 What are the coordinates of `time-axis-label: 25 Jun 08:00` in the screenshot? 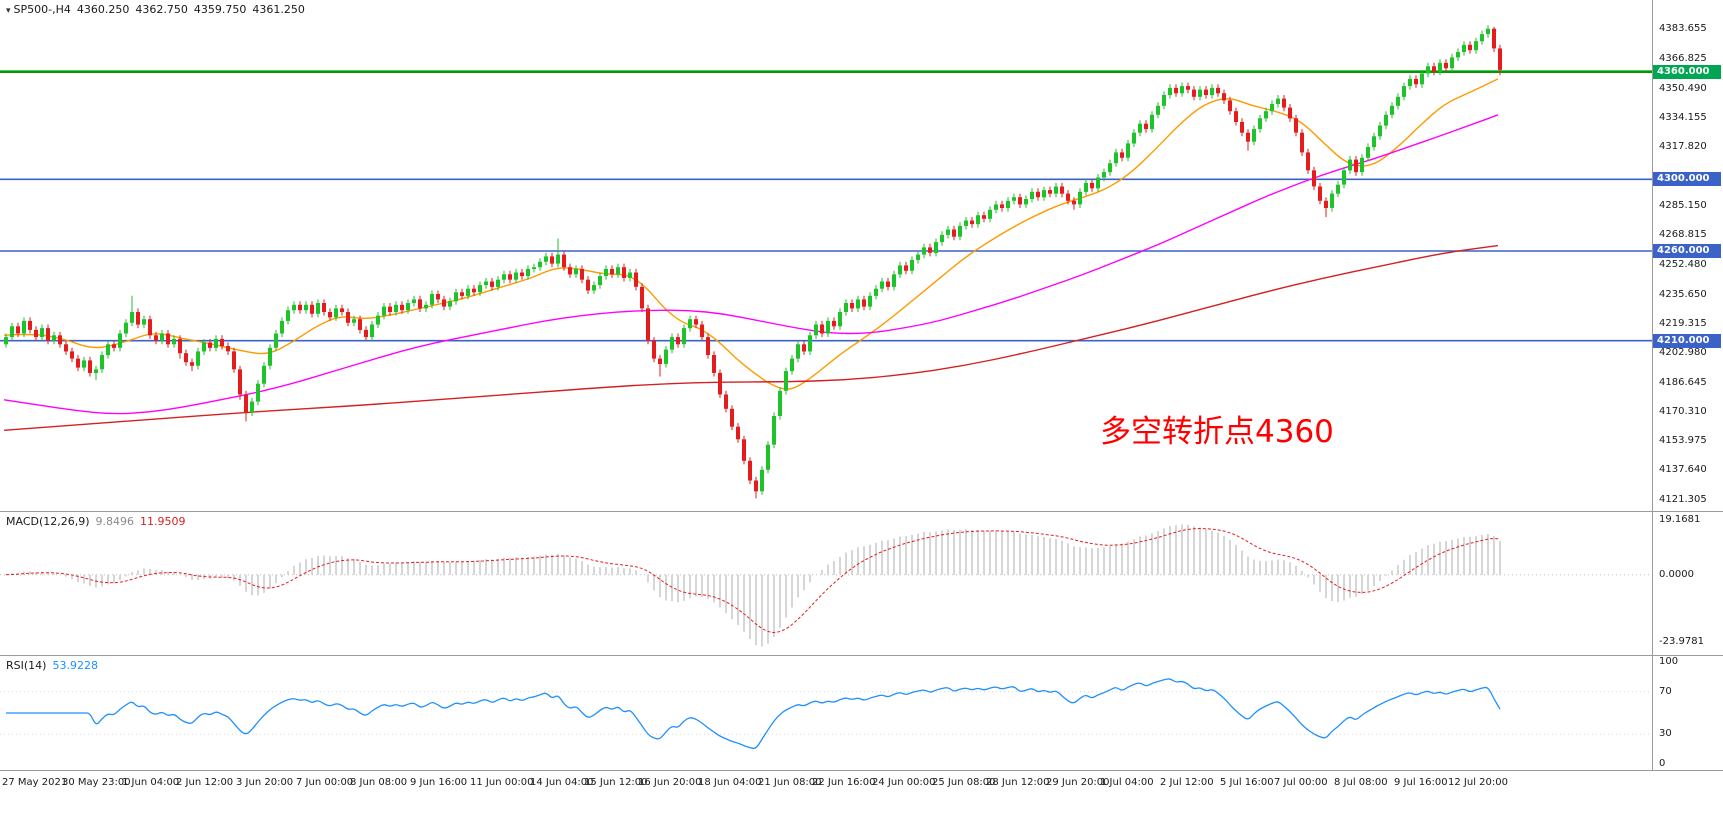 It's located at (964, 782).